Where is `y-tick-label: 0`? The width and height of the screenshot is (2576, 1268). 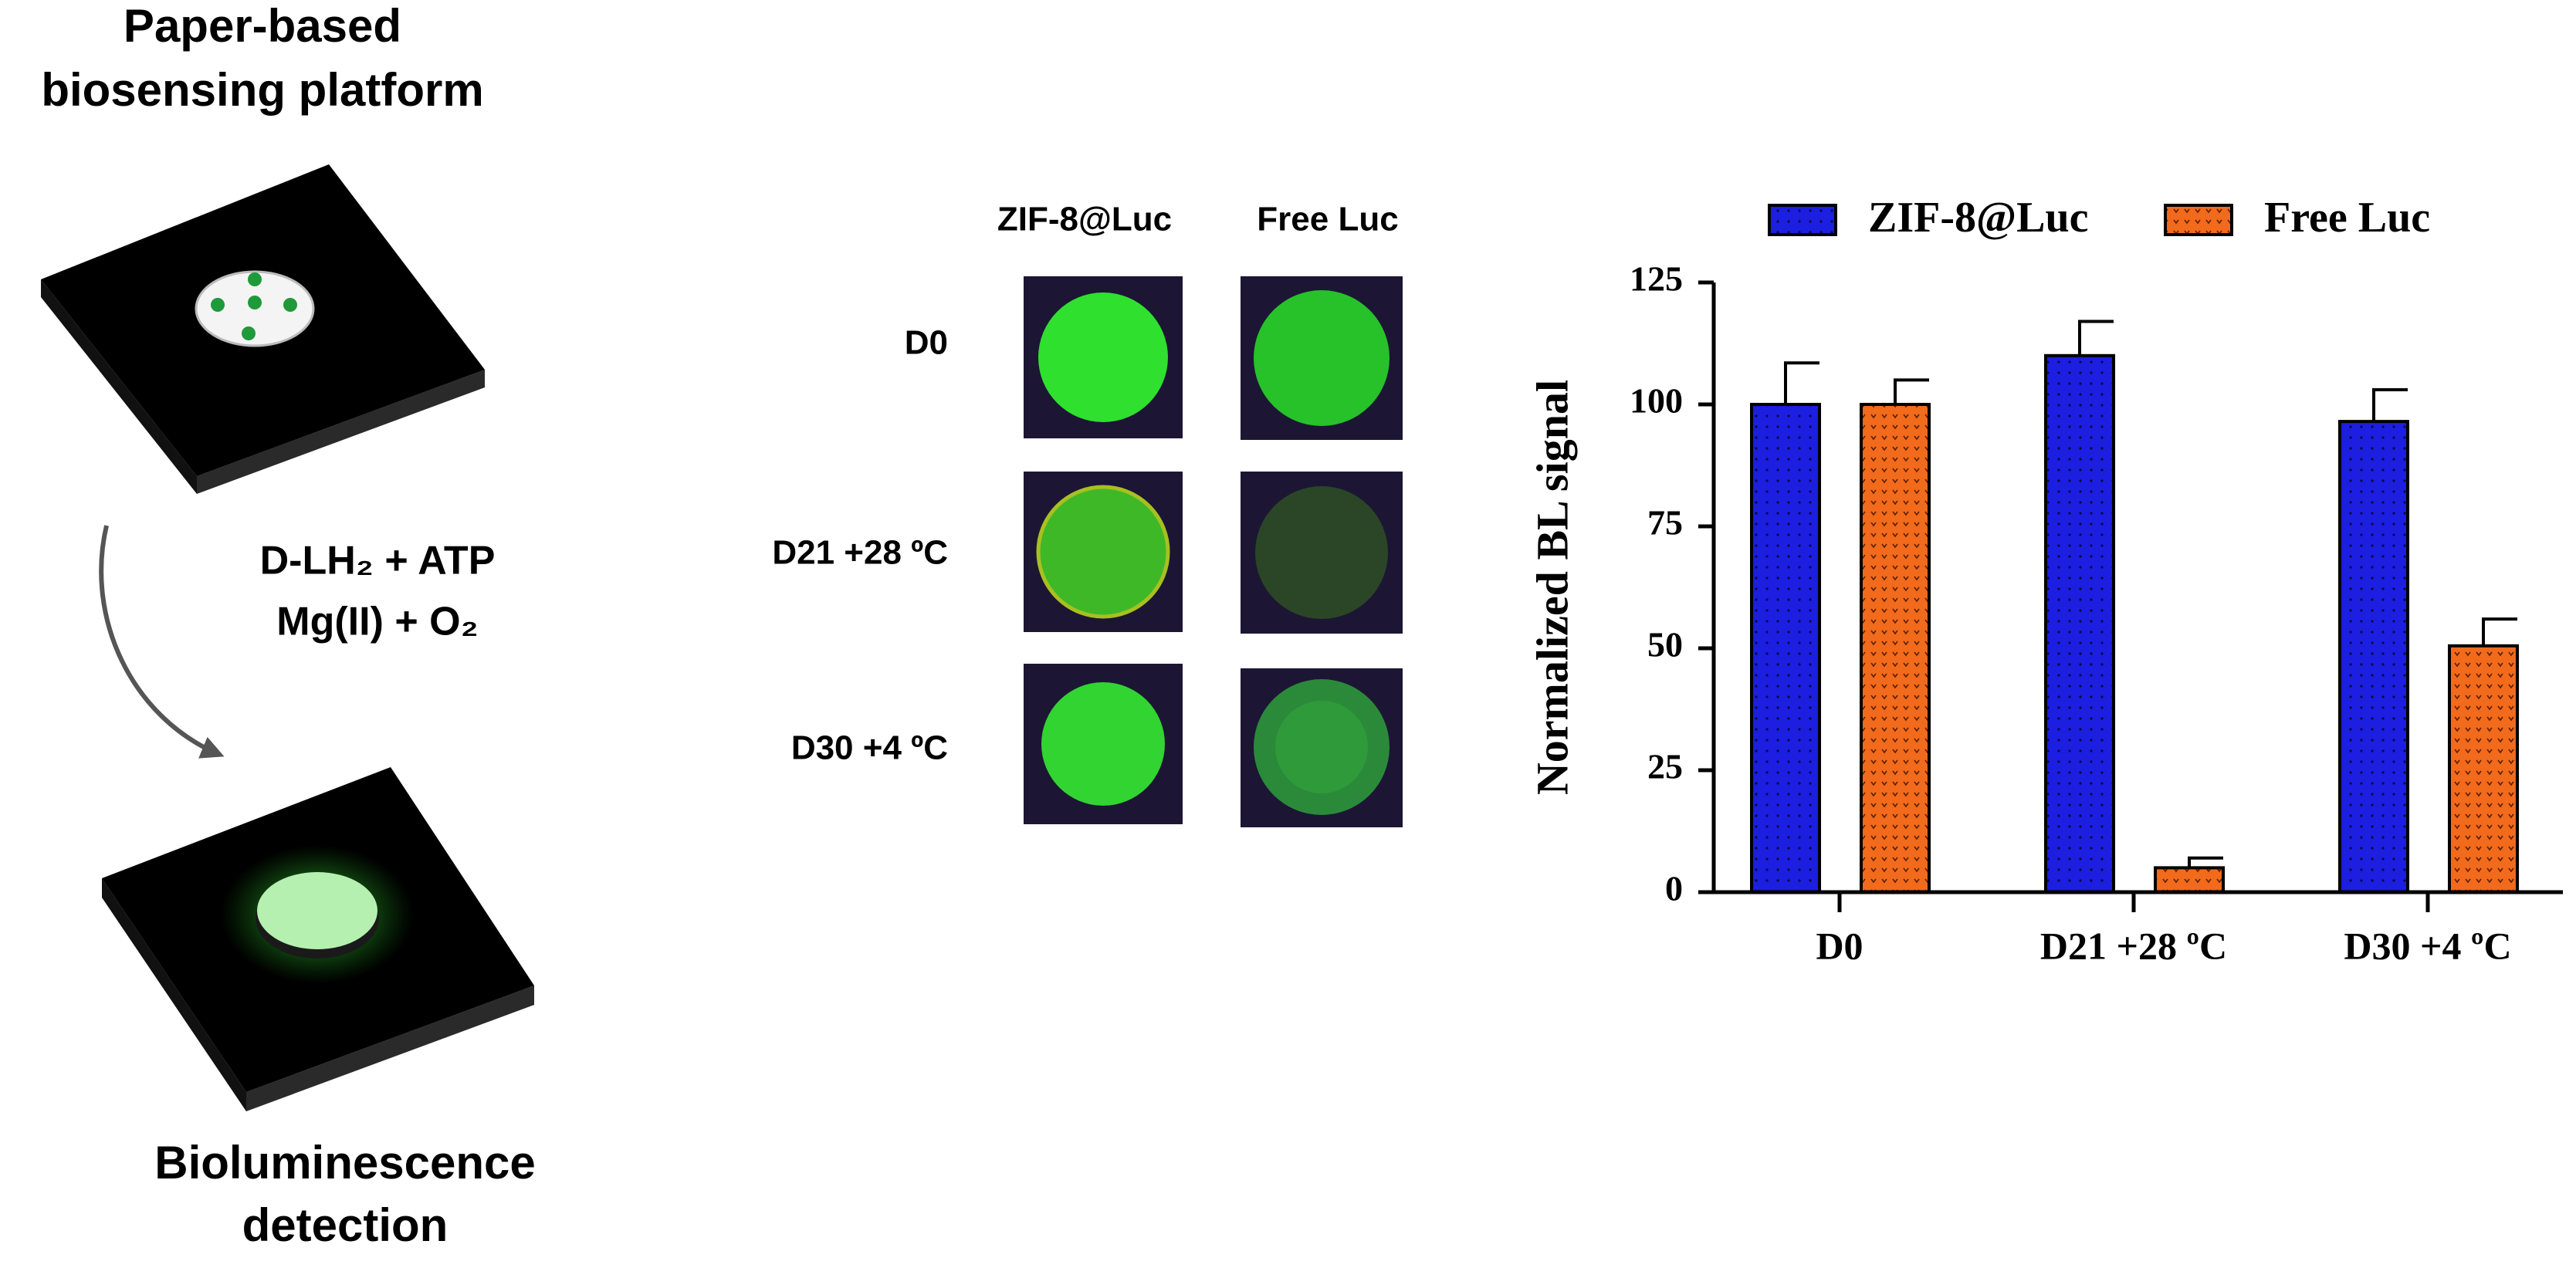 y-tick-label: 0 is located at coordinates (1674, 889).